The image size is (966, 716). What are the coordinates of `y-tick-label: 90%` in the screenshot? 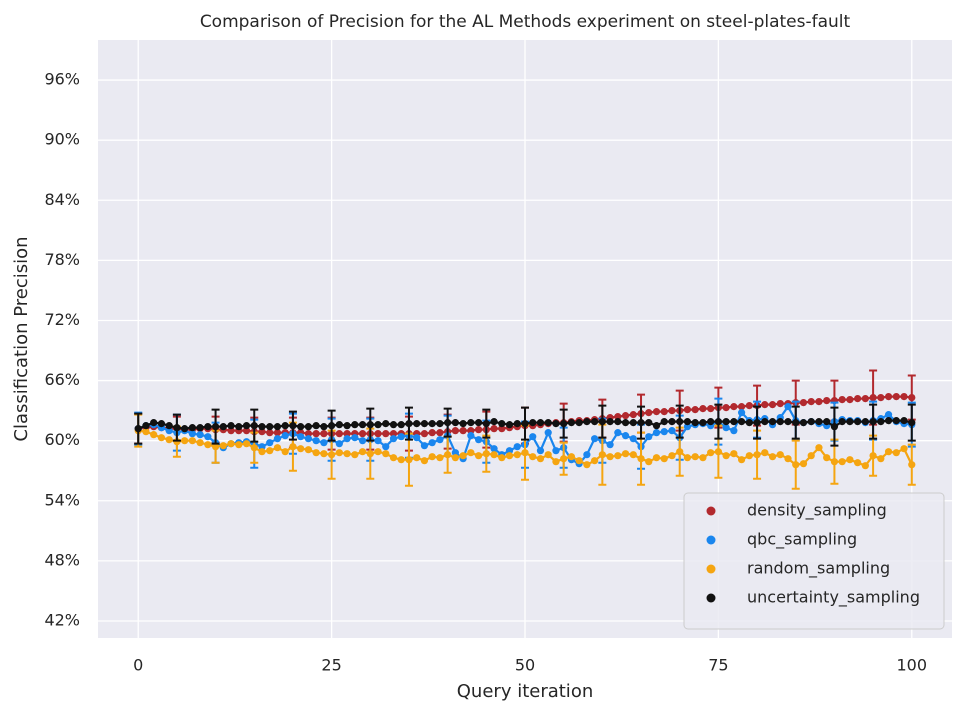 It's located at (62, 139).